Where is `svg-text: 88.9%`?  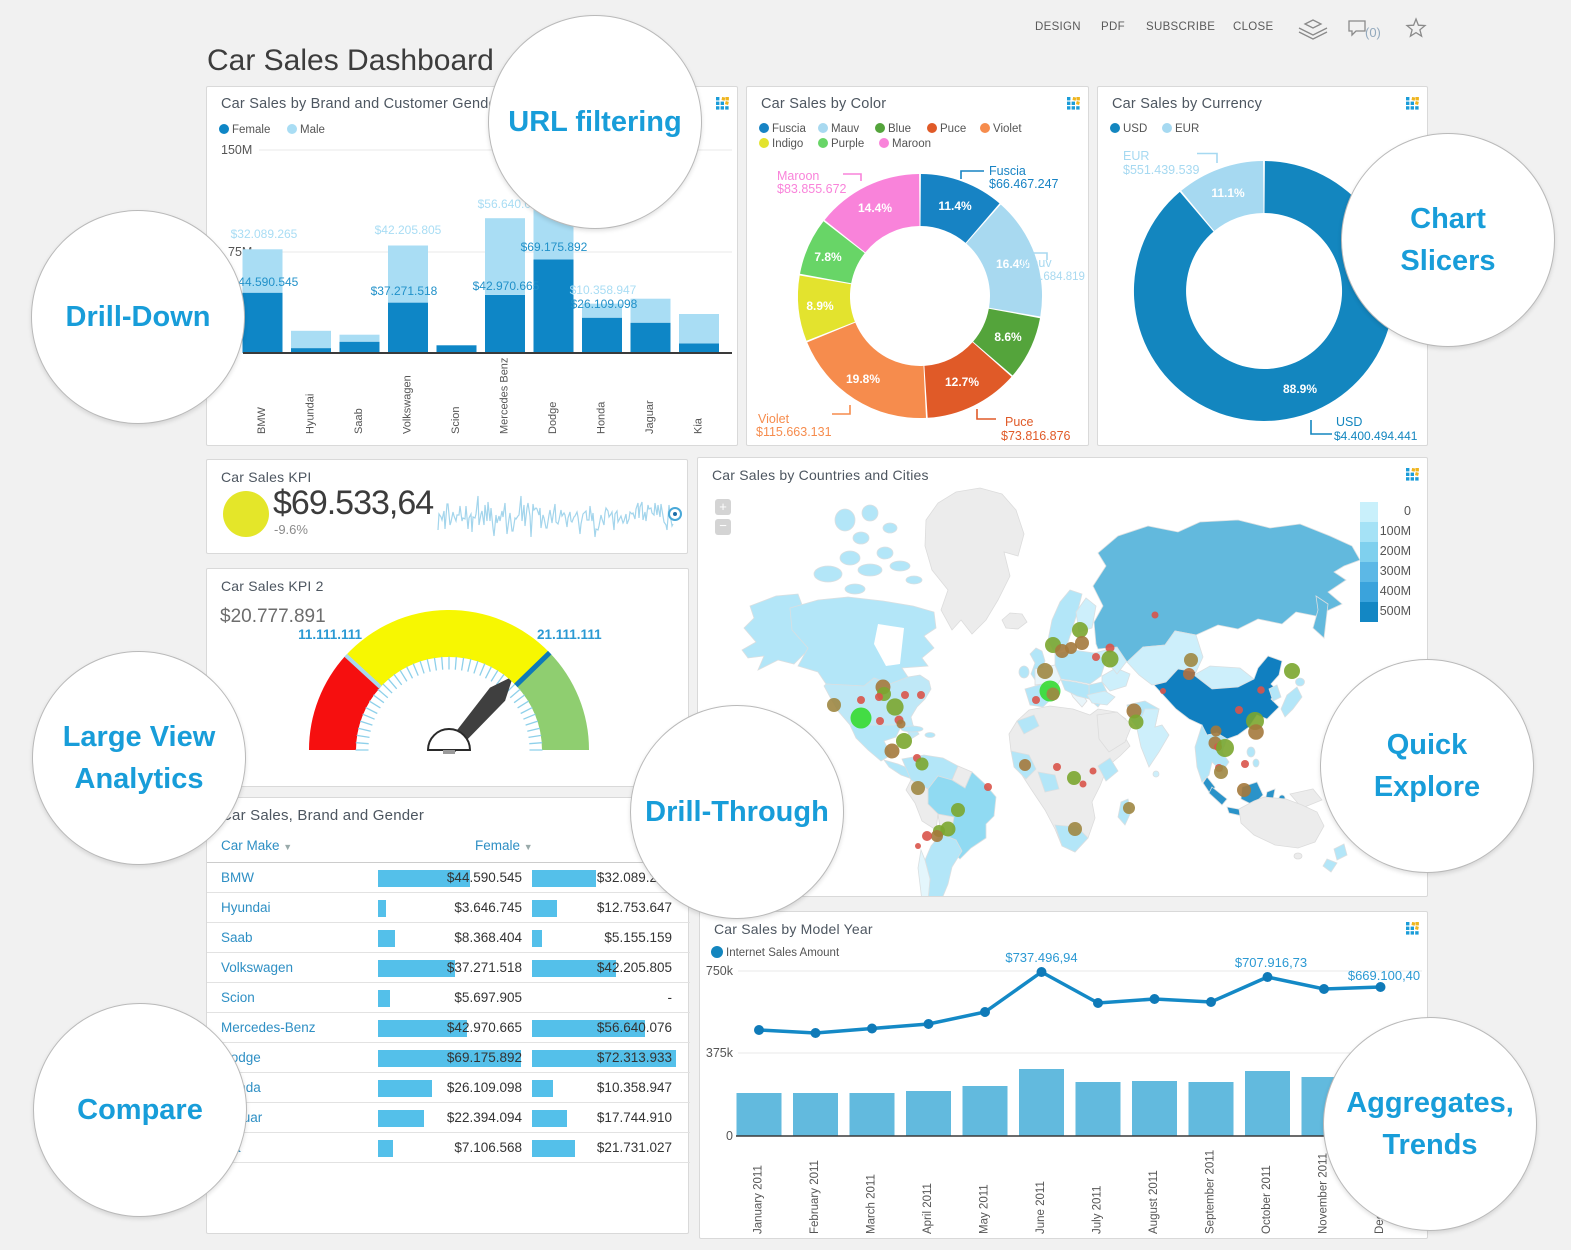 svg-text: 88.9% is located at coordinates (1300, 389).